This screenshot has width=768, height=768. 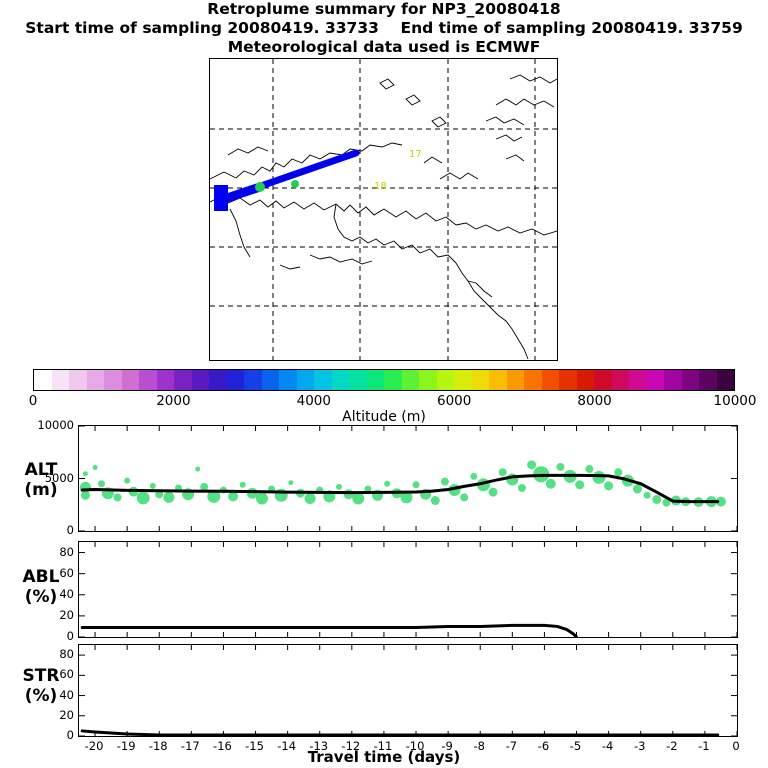 What do you see at coordinates (190, 746) in the screenshot?
I see `x-tick-label: -17` at bounding box center [190, 746].